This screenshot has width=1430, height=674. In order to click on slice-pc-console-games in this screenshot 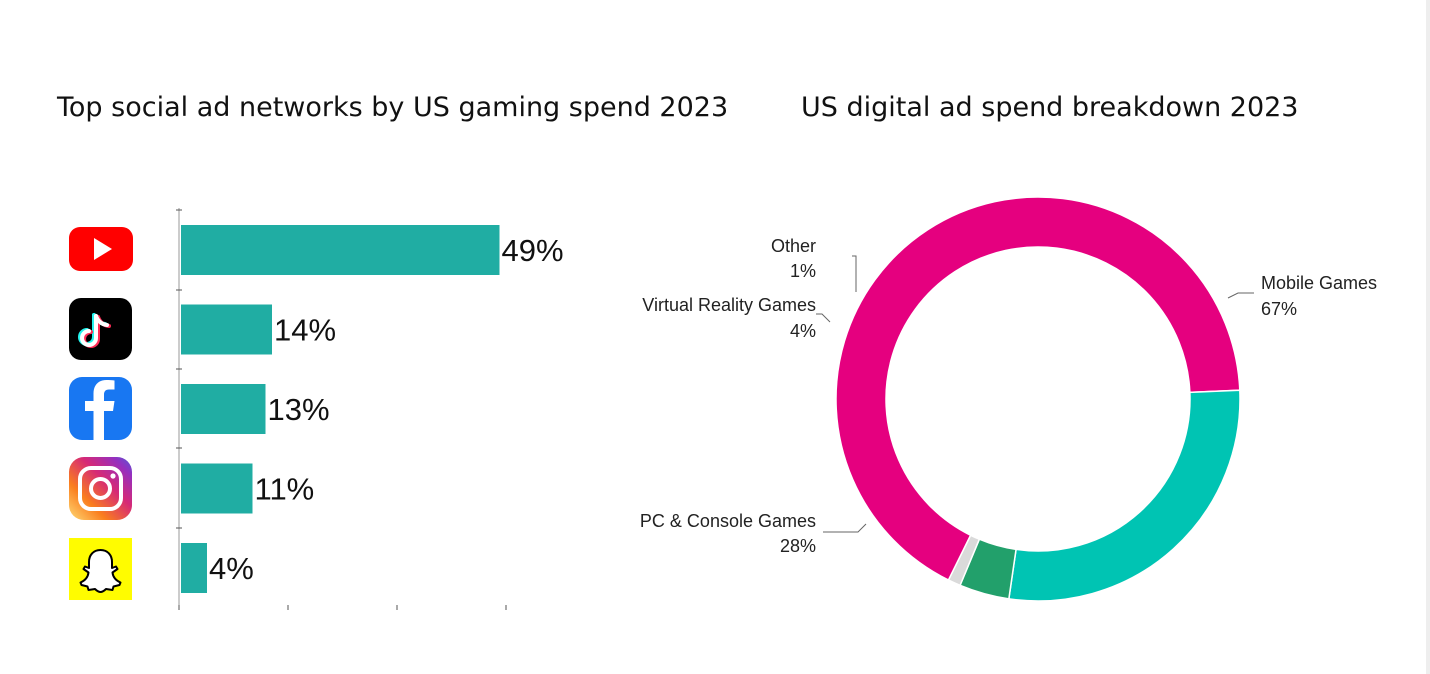, I will do `click(1124, 495)`.